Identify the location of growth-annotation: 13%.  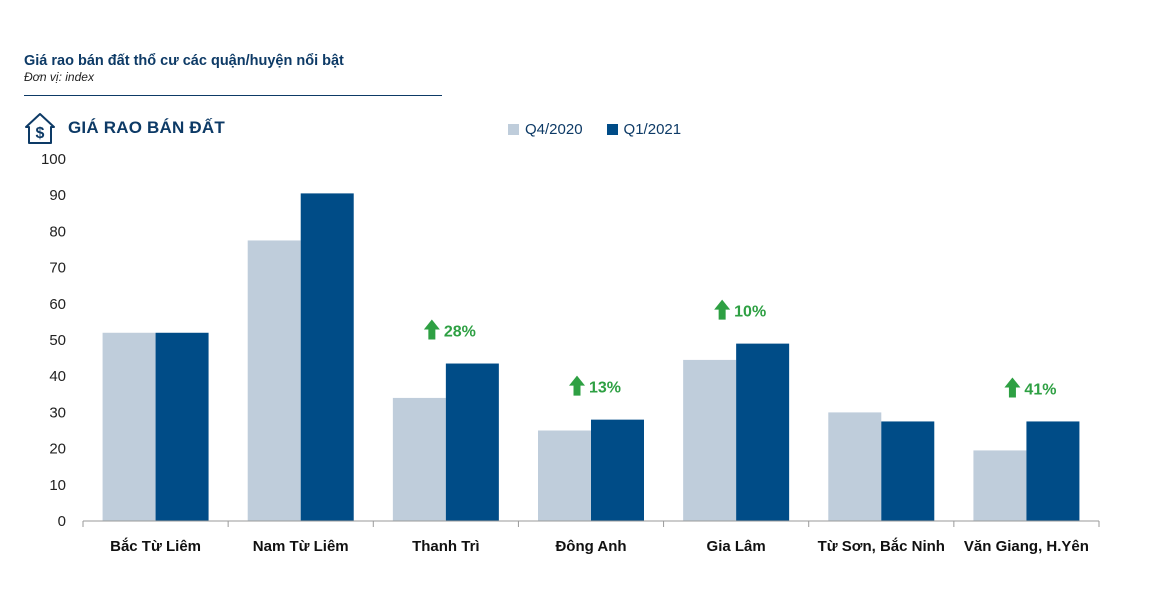
(605, 388).